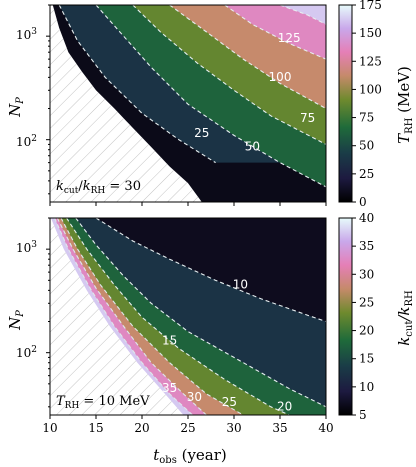 The width and height of the screenshot is (416, 467). Describe the element at coordinates (16, 107) in the screenshot. I see `top-y-axis-label: NP` at that location.